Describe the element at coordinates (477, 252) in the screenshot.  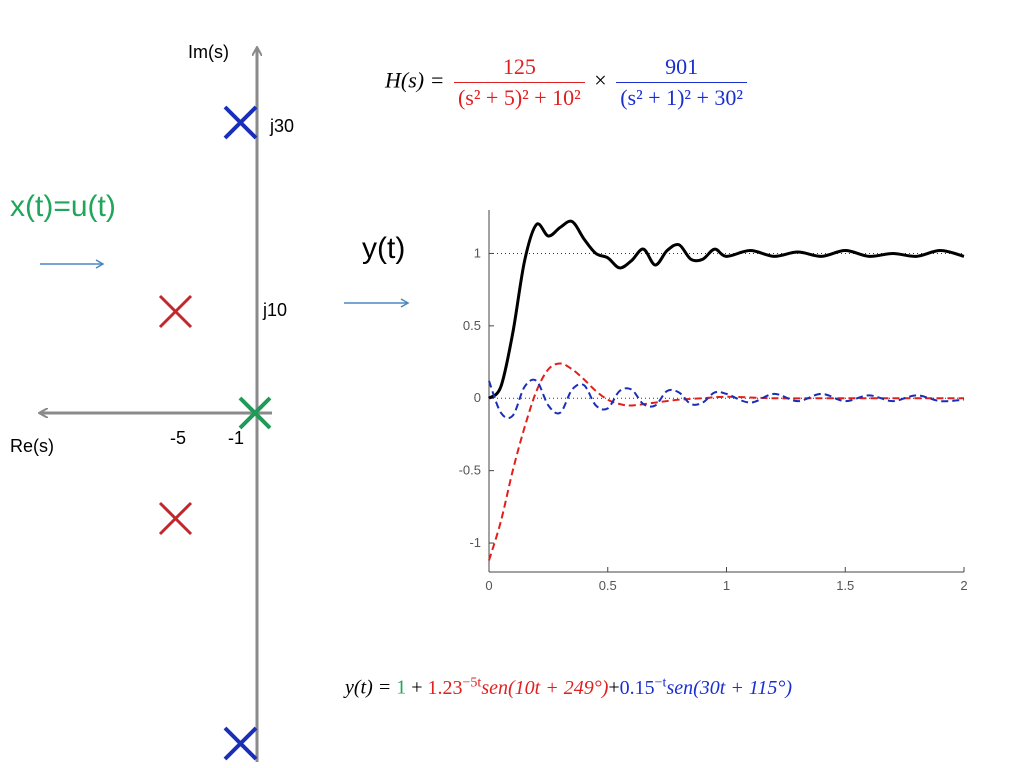
I see `y-tick-label: 1` at that location.